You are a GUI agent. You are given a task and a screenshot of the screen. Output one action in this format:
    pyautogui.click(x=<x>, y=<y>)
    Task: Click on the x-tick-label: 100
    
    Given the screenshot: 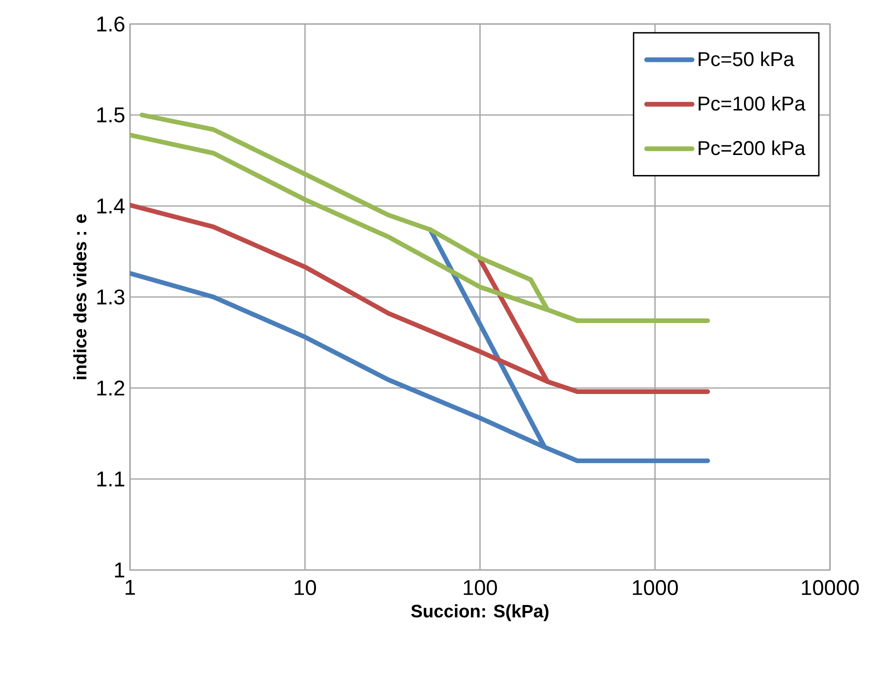 What is the action you would take?
    pyautogui.click(x=480, y=588)
    